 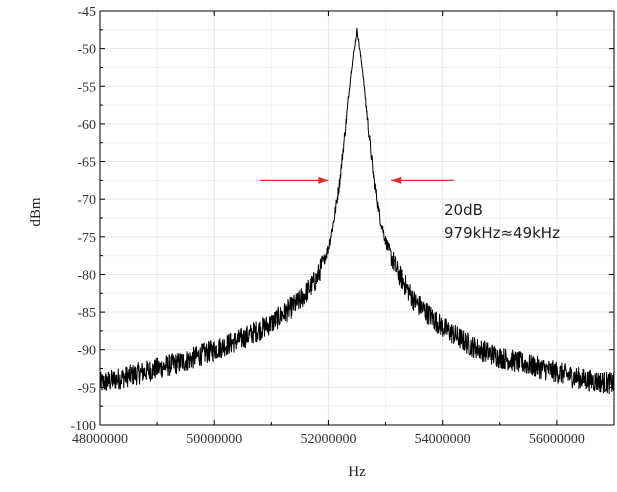 I want to click on y-tick-label: -50, so click(x=86, y=50).